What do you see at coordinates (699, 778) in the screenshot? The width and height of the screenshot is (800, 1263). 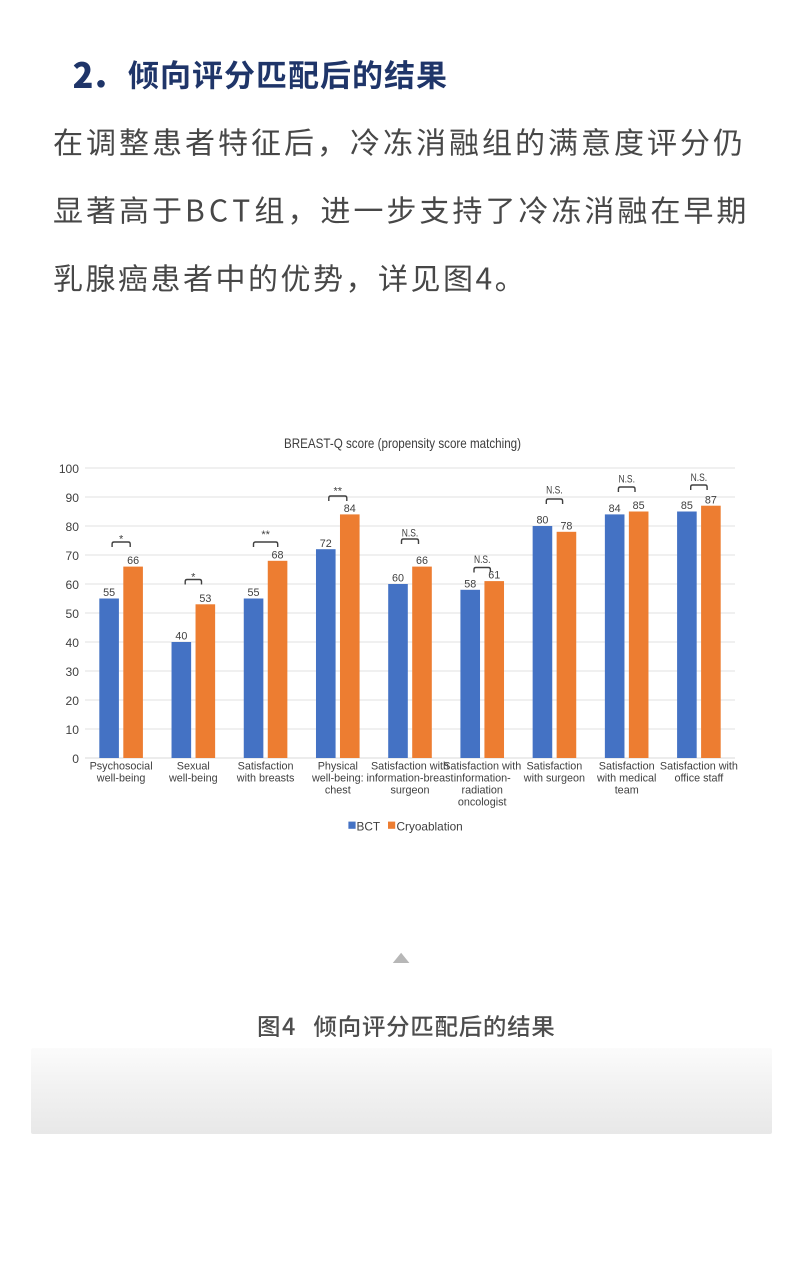 I see `svg-text: office staff` at bounding box center [699, 778].